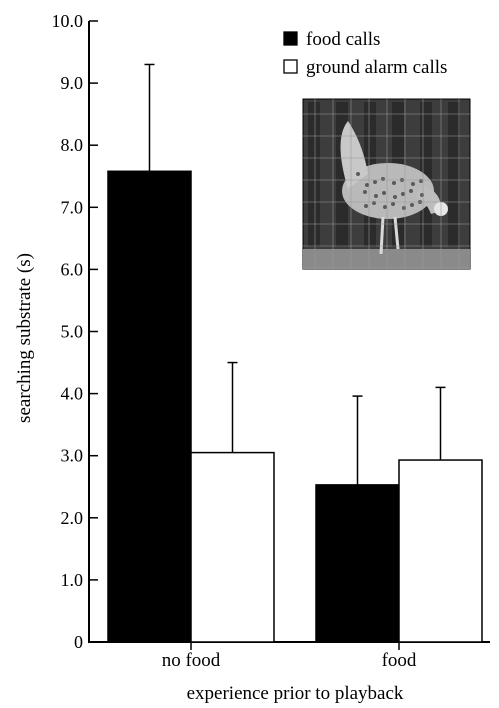 This screenshot has width=499, height=708. What do you see at coordinates (72, 394) in the screenshot?
I see `y-tick-label: 4.0` at bounding box center [72, 394].